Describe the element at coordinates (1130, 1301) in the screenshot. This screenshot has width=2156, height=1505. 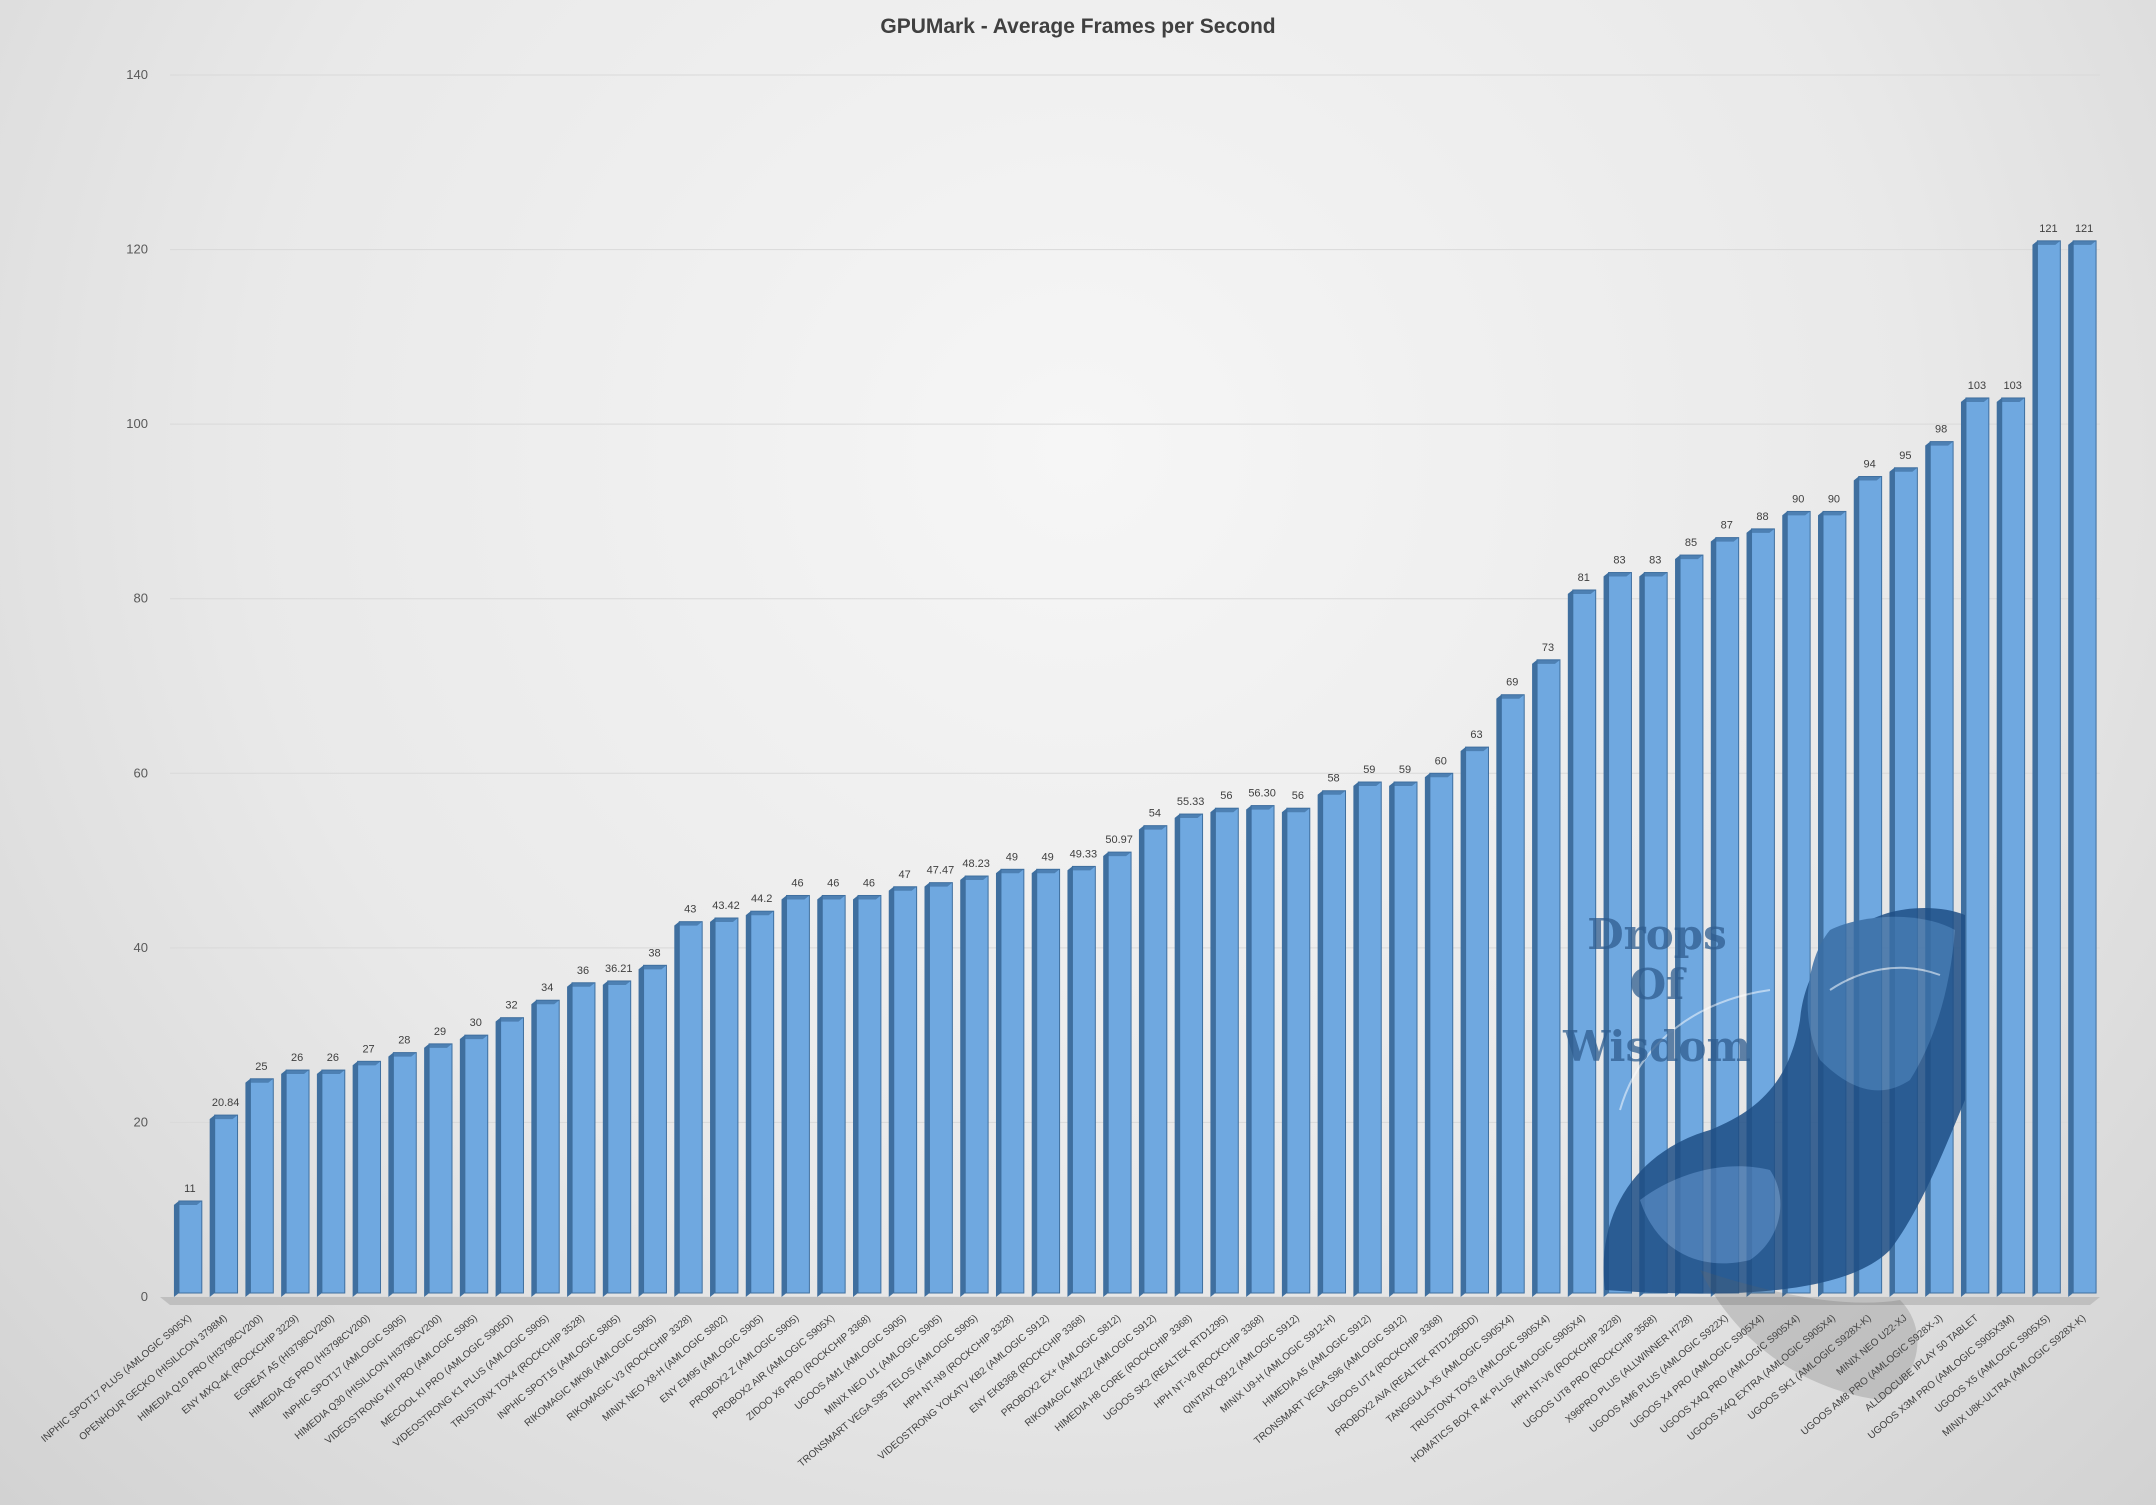
I see `chart-floor` at that location.